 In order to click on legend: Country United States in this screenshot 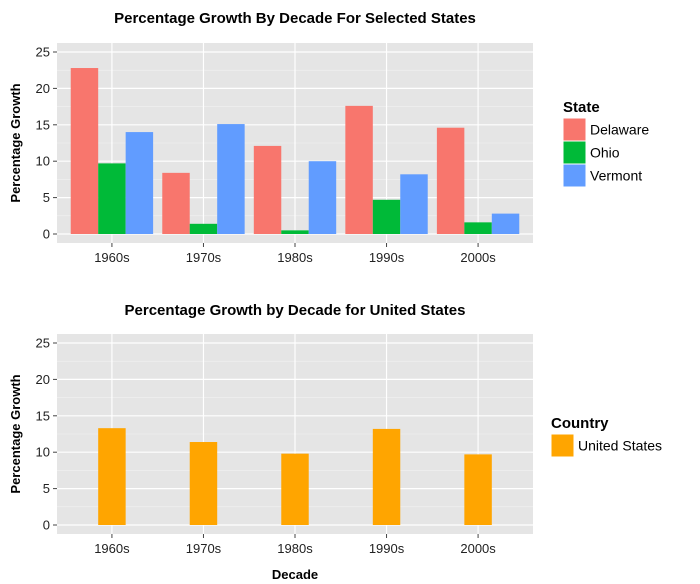, I will do `click(606, 436)`.